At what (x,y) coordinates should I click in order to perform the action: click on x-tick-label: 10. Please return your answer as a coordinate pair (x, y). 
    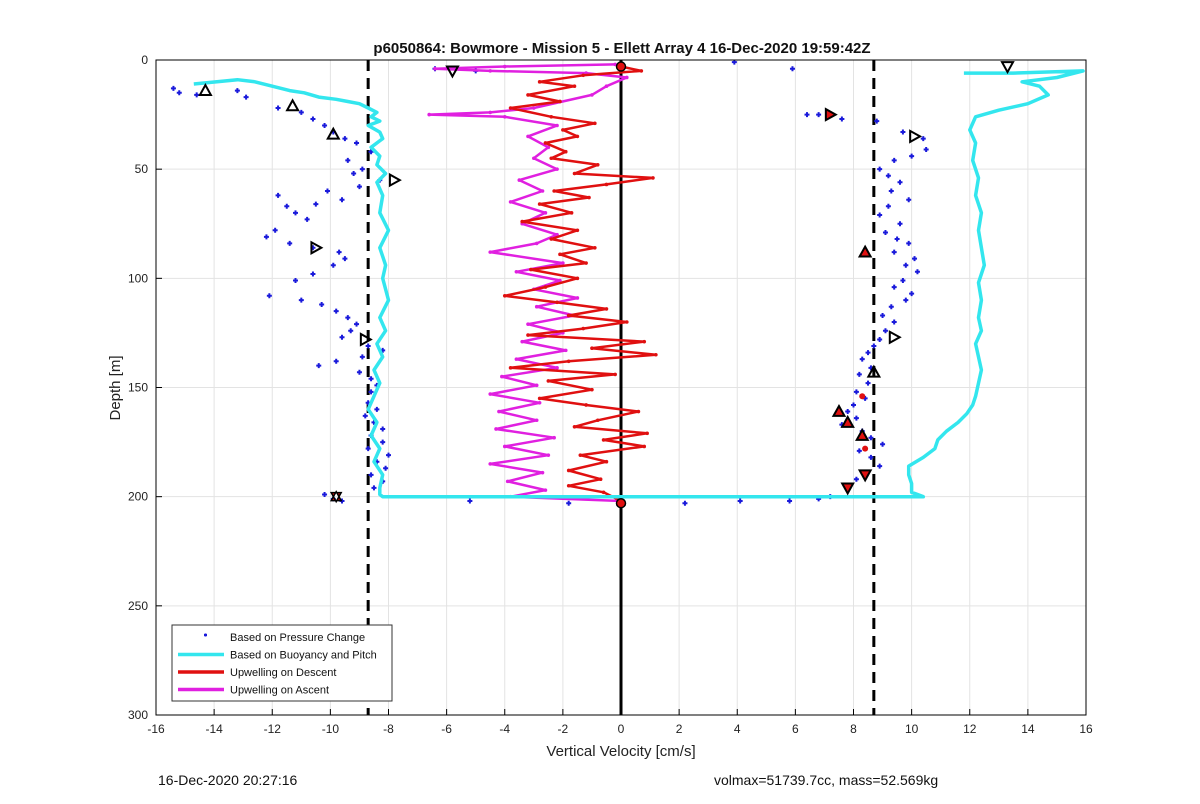
    Looking at the image, I should click on (912, 729).